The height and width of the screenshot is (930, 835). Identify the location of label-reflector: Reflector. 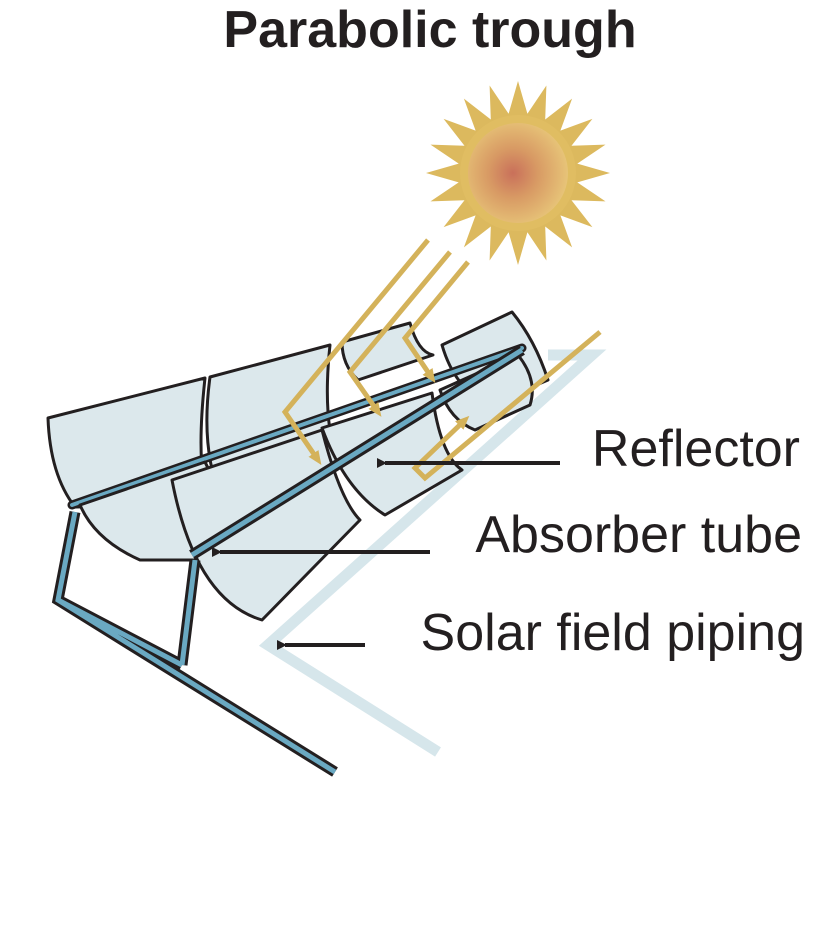
(696, 449).